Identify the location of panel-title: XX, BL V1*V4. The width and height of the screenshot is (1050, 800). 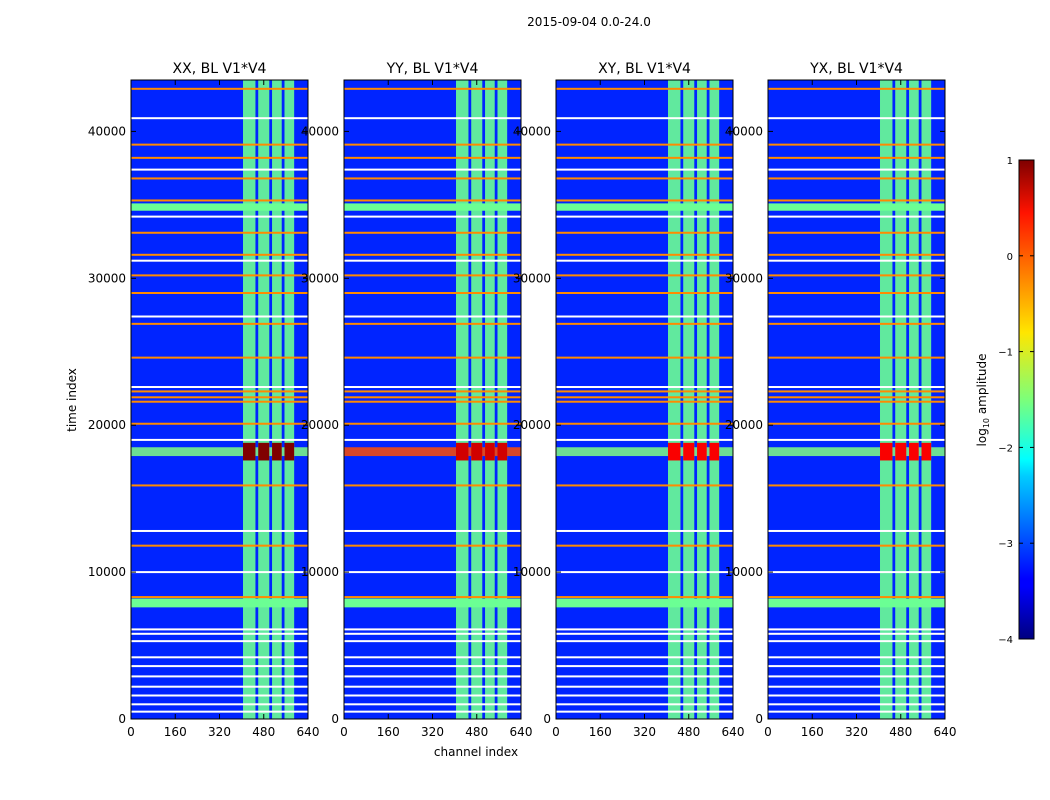
(220, 69).